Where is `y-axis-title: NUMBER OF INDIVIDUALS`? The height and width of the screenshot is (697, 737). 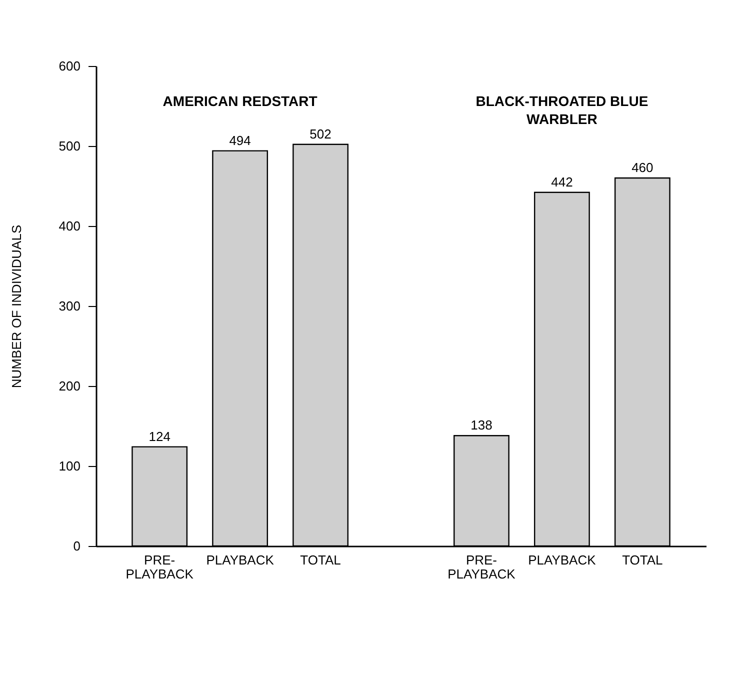 y-axis-title: NUMBER OF INDIVIDUALS is located at coordinates (16, 306).